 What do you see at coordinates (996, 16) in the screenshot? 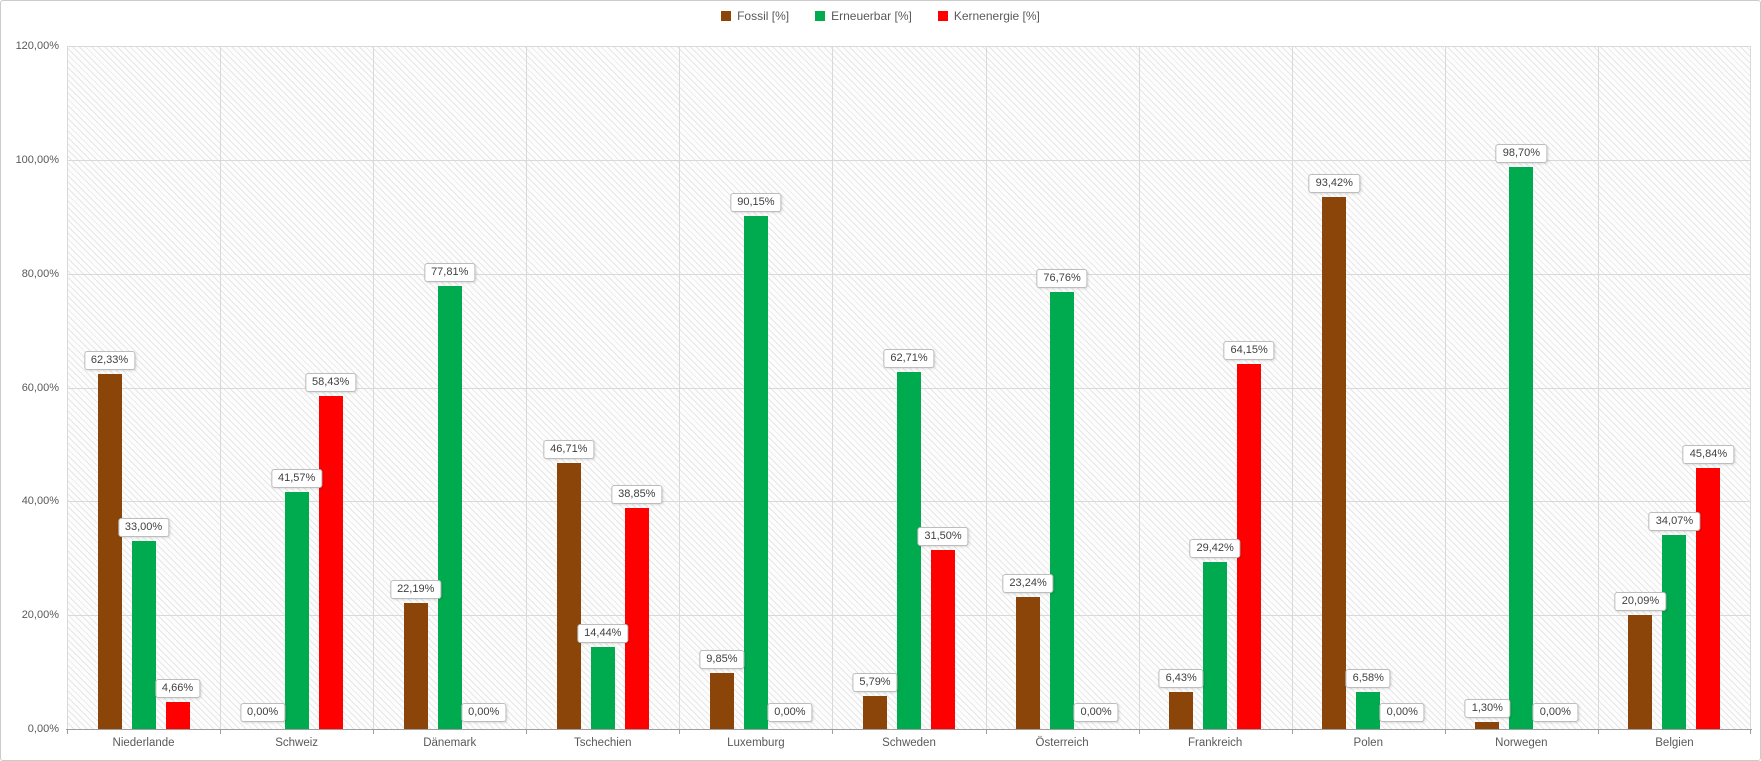
I see `legend-label: Kernenergie [%]` at bounding box center [996, 16].